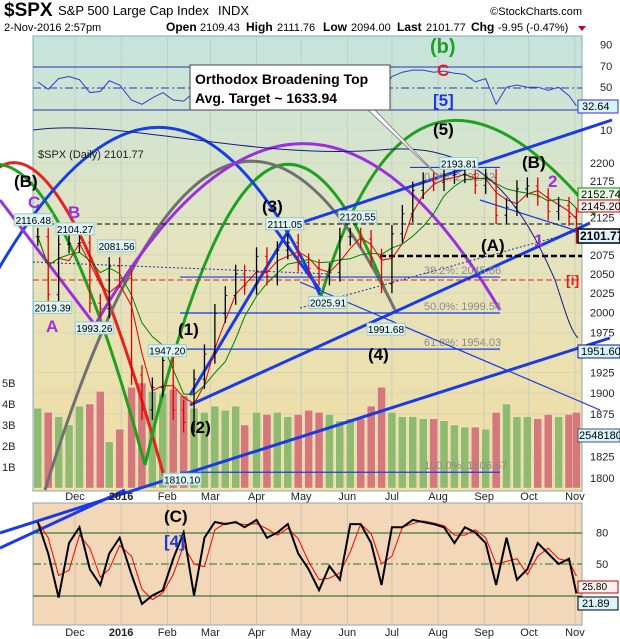 The height and width of the screenshot is (639, 620). What do you see at coordinates (462, 343) in the screenshot?
I see `fib-label: 61.8%: 1954.03` at bounding box center [462, 343].